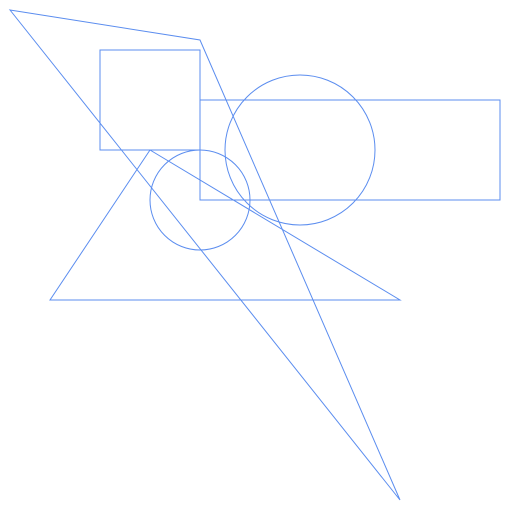 The width and height of the screenshot is (512, 512). I want to click on large-circle-outline, so click(300, 150).